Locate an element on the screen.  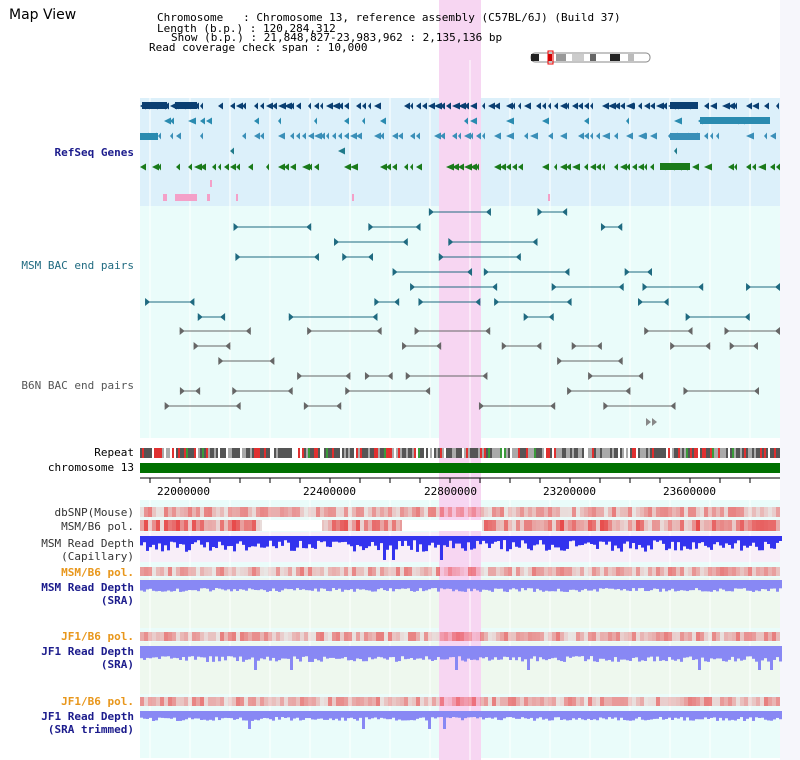
jf1-pol-label-2: JF1/B6 pol. is located at coordinates (97, 701).